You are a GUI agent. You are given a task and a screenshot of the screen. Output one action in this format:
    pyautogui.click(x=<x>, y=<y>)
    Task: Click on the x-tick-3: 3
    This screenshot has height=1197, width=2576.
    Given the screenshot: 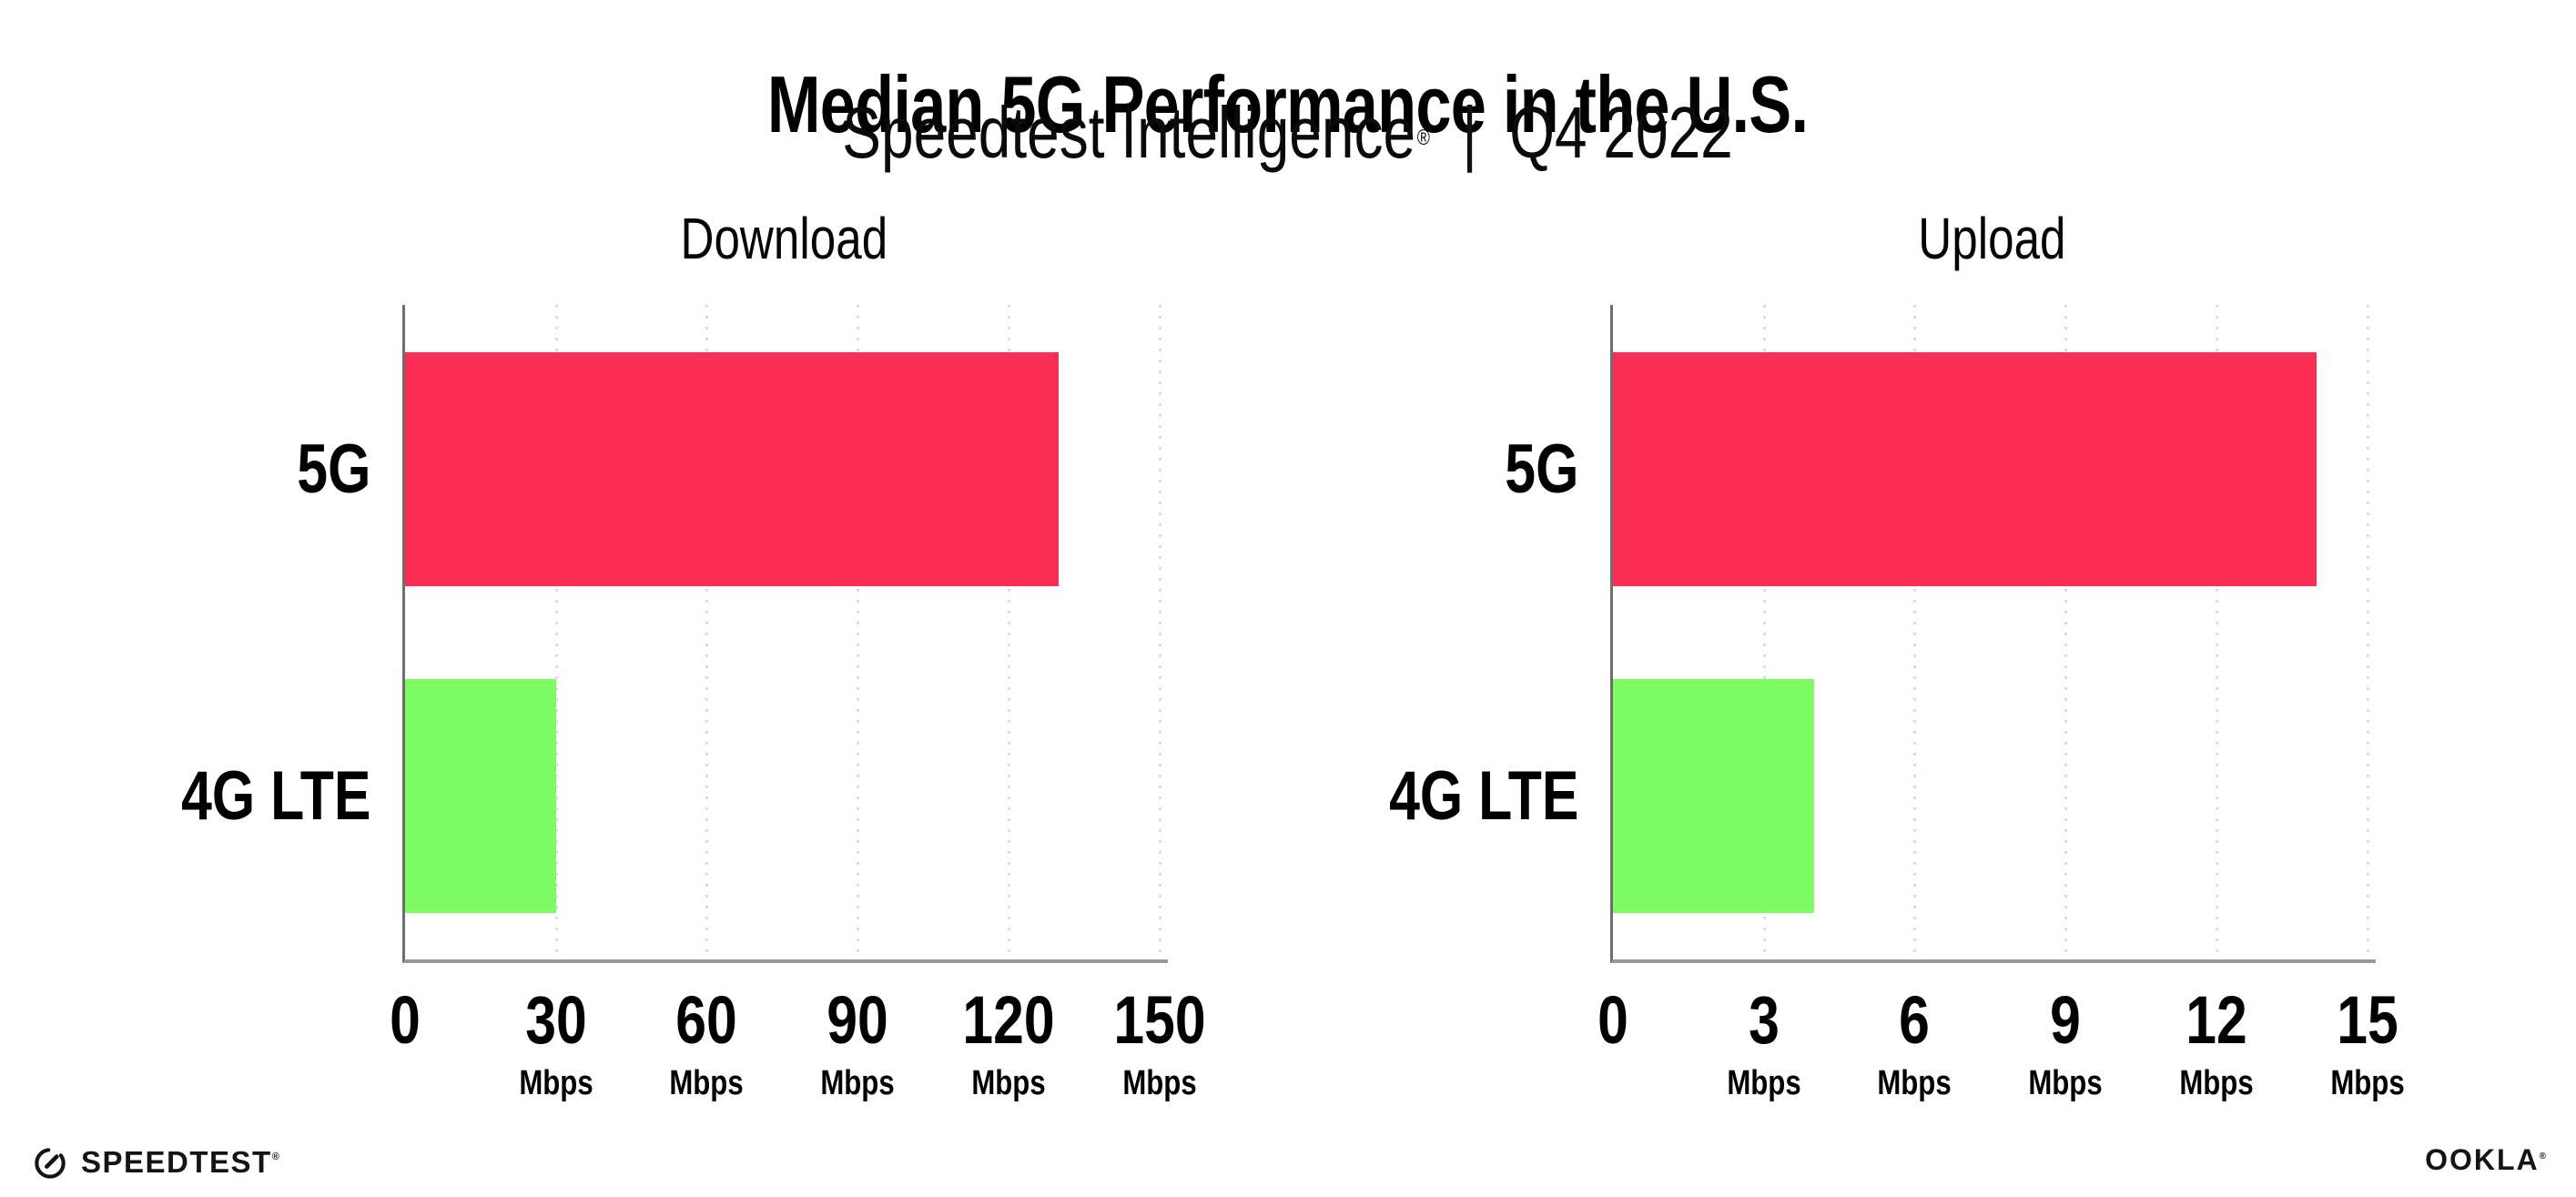 What is the action you would take?
    pyautogui.click(x=1764, y=1020)
    